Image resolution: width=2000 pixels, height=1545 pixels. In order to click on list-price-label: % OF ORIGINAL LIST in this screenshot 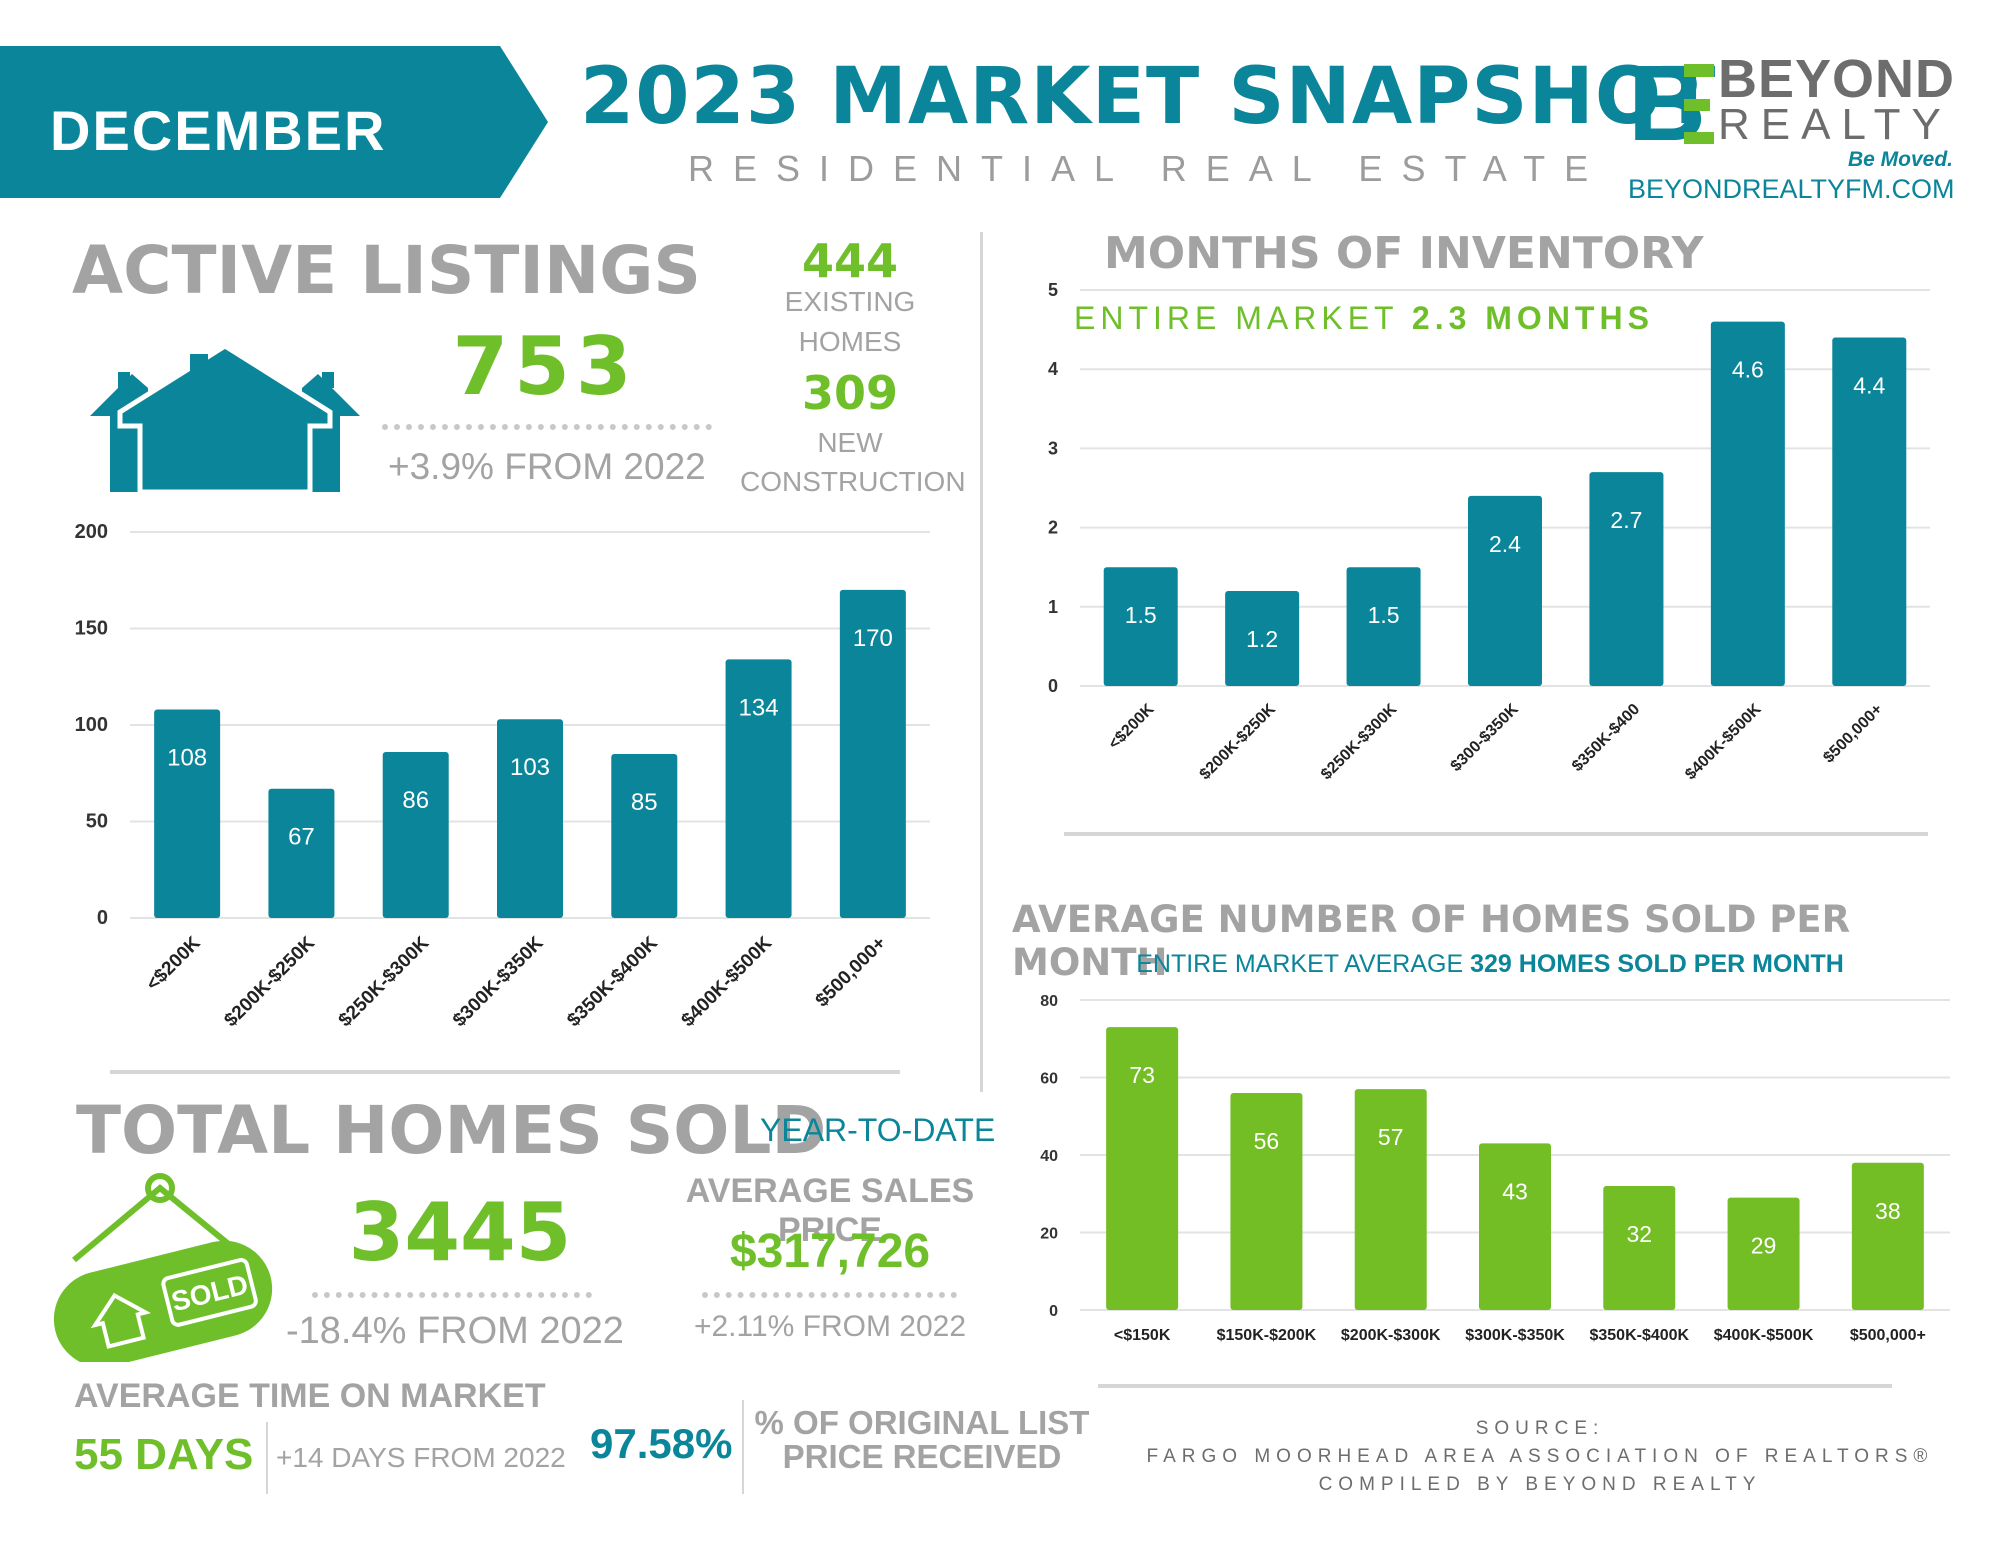, I will do `click(922, 1422)`.